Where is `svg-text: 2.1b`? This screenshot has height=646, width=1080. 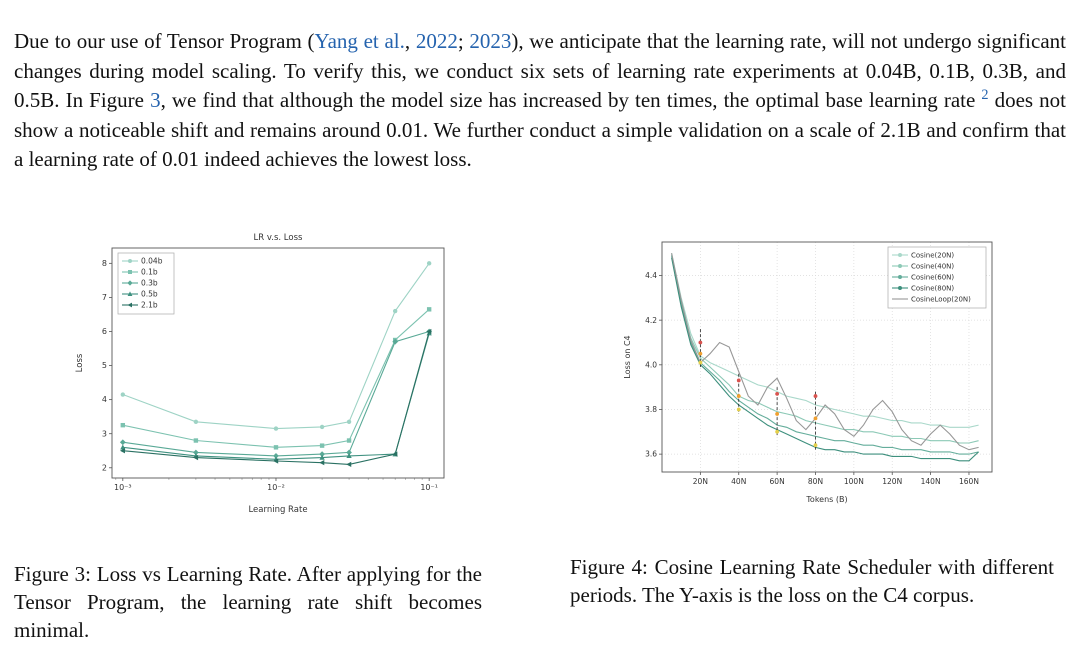
svg-text: 2.1b is located at coordinates (149, 305).